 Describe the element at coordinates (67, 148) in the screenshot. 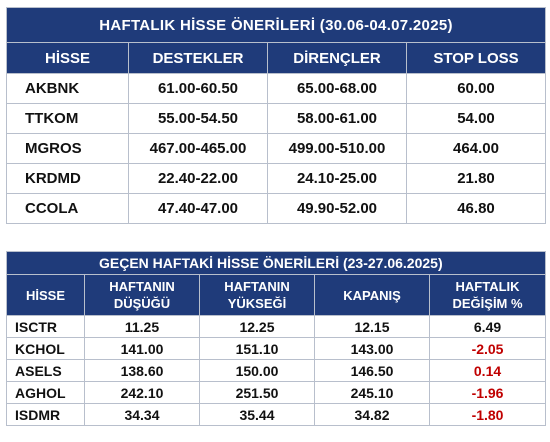

I see `stock-symbol: MGROS` at that location.